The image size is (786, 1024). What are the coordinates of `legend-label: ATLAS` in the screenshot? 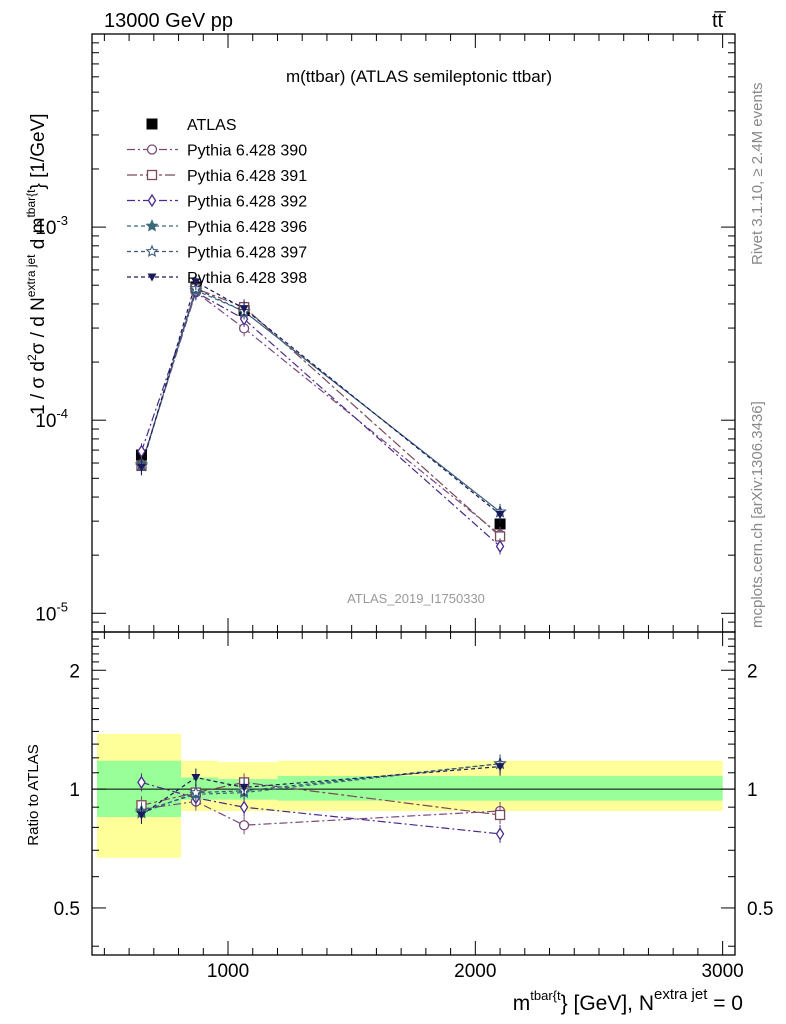 It's located at (212, 125).